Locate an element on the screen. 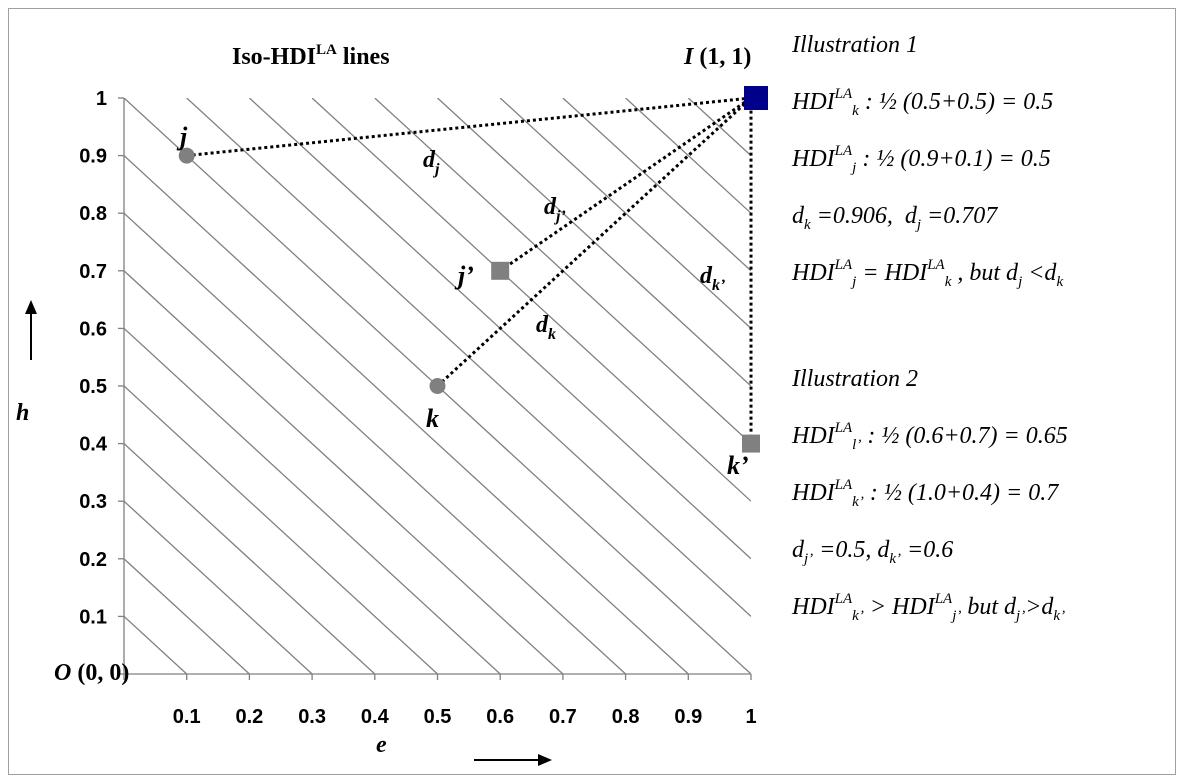  illustration-2-line-1: HDILAl’ : ½ (0.6+0.7) = 0.65 is located at coordinates (930, 436).